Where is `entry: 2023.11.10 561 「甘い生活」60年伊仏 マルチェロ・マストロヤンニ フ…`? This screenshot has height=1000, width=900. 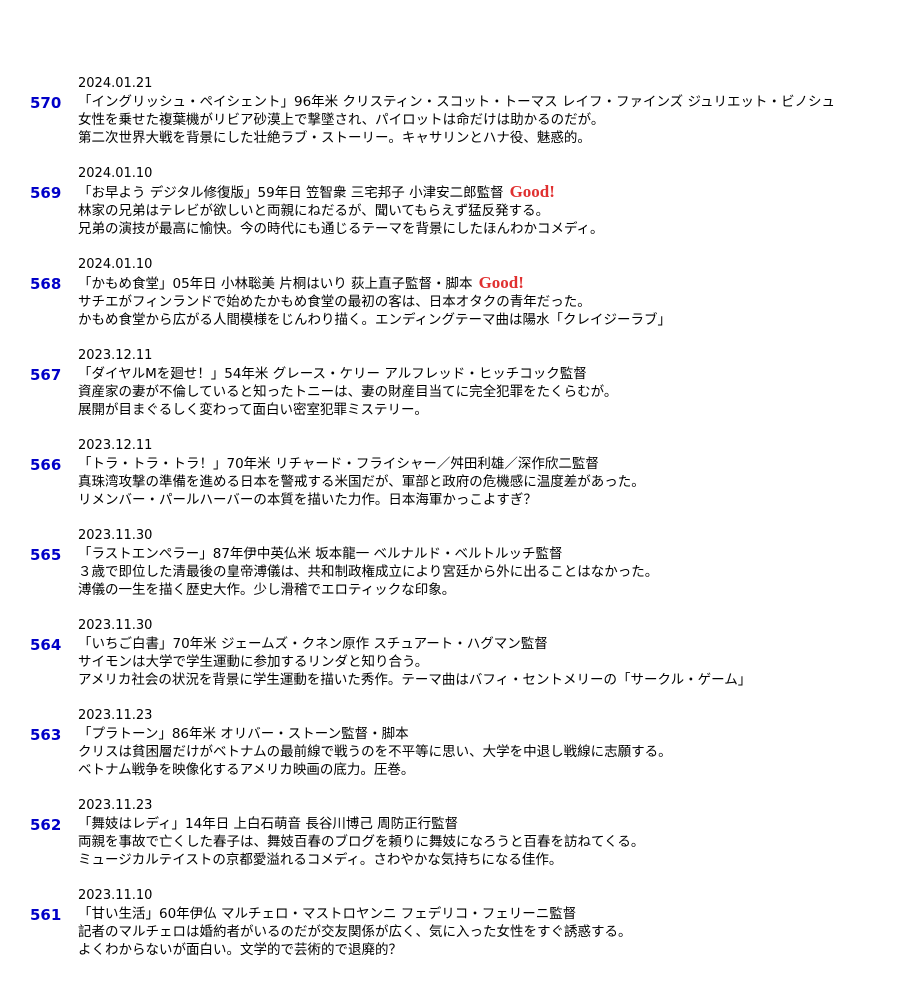 entry: 2023.11.10 561 「甘い生活」60年伊仏 マルチェロ・マストロヤンニ フ… is located at coordinates (454, 923).